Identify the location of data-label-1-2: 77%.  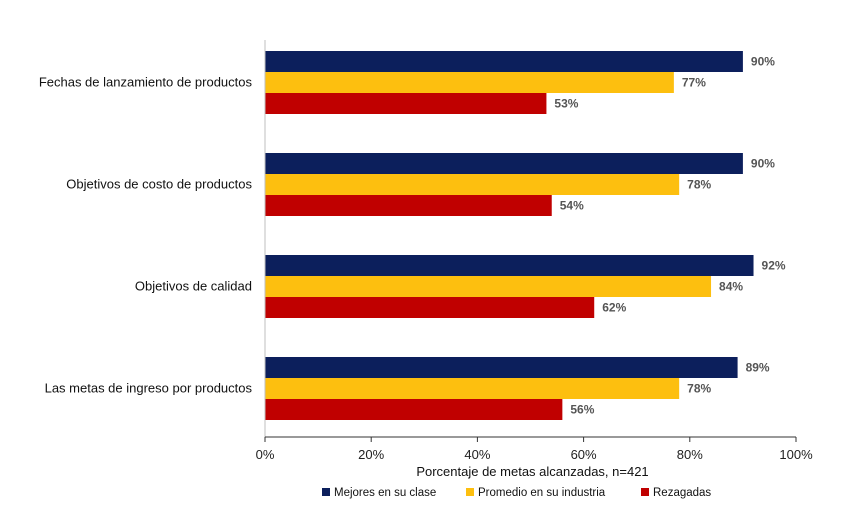
(694, 83).